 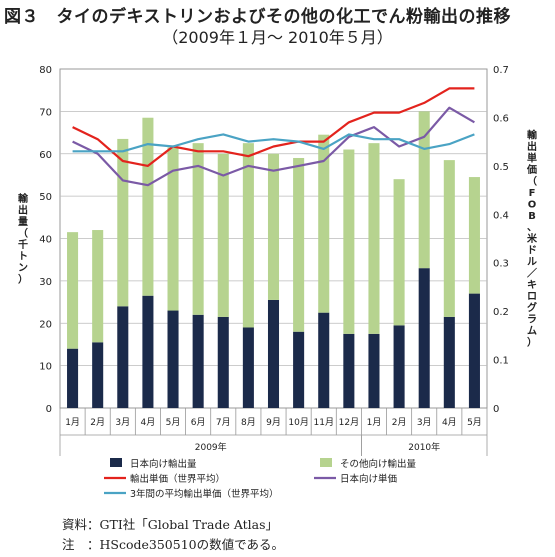 I want to click on y-axis-title: 輸出量（千トン）, so click(x=23, y=239).